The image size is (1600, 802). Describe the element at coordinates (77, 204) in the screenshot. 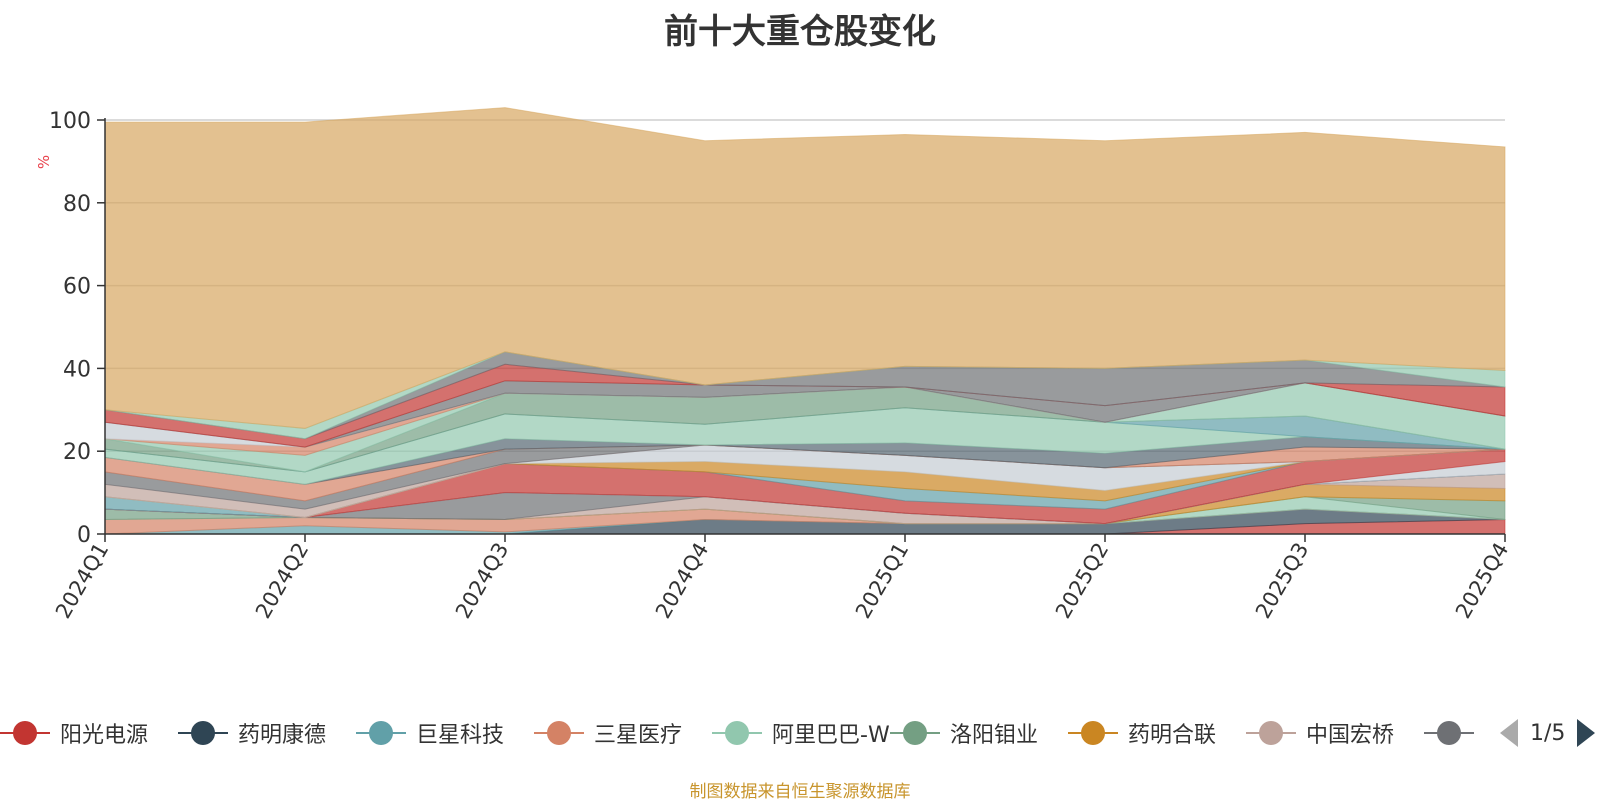

I see `y-tick-label-4: 80` at that location.